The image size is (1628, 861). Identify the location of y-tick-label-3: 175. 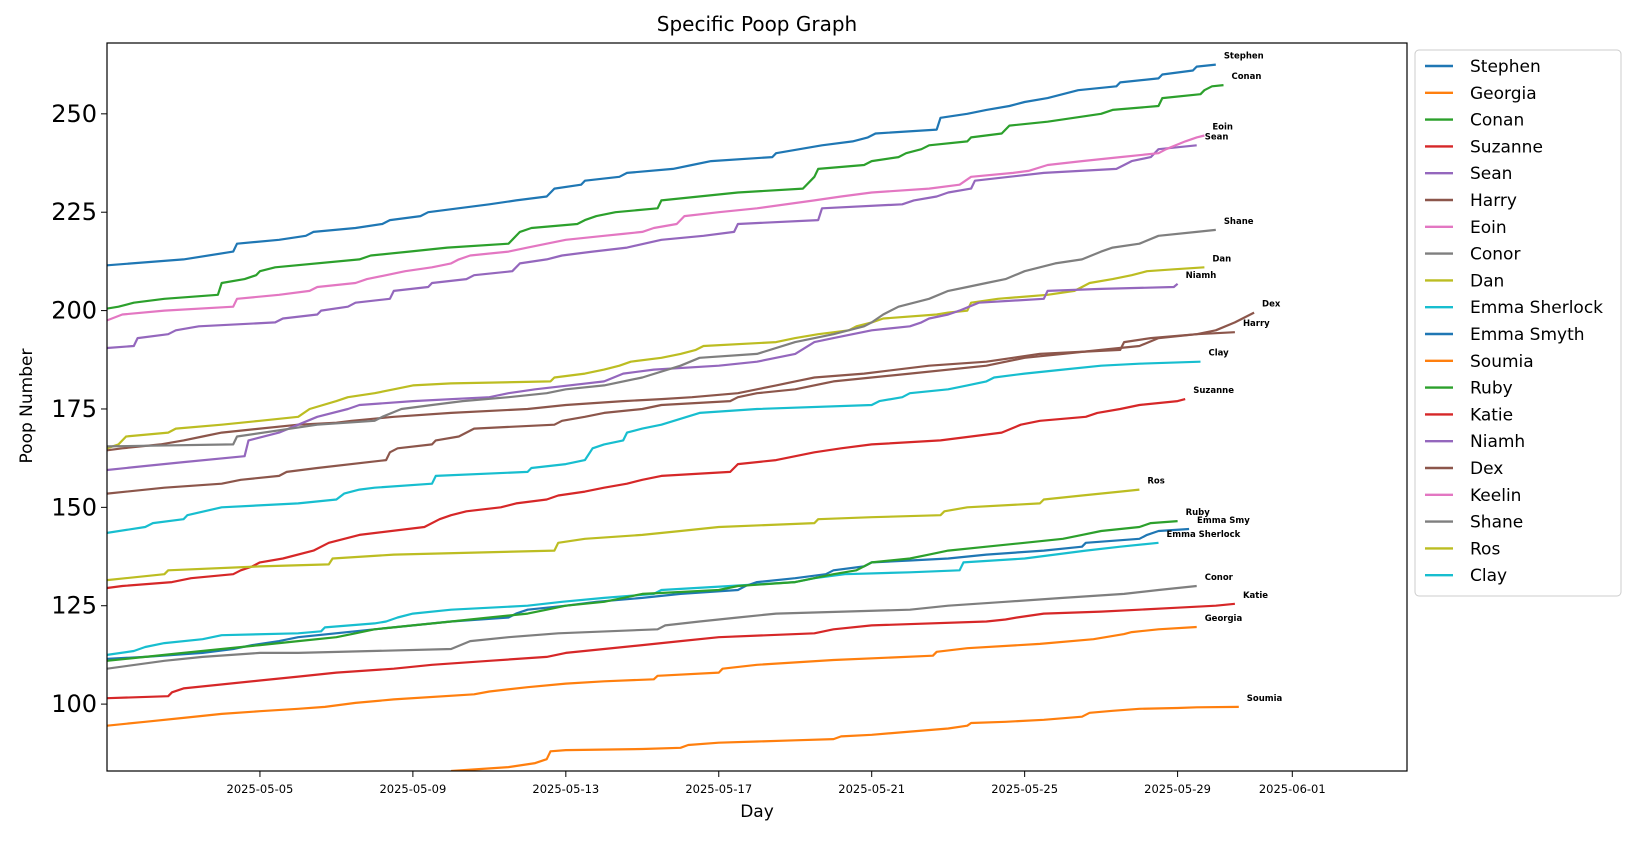
(74, 409).